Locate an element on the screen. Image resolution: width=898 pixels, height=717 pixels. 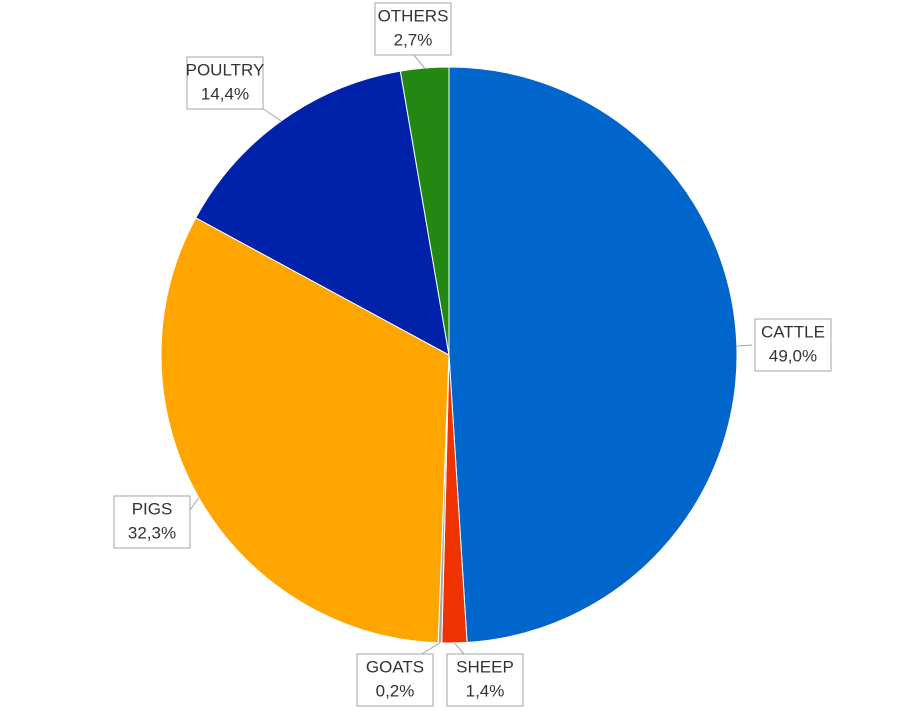
label-name: PIGS is located at coordinates (152, 508).